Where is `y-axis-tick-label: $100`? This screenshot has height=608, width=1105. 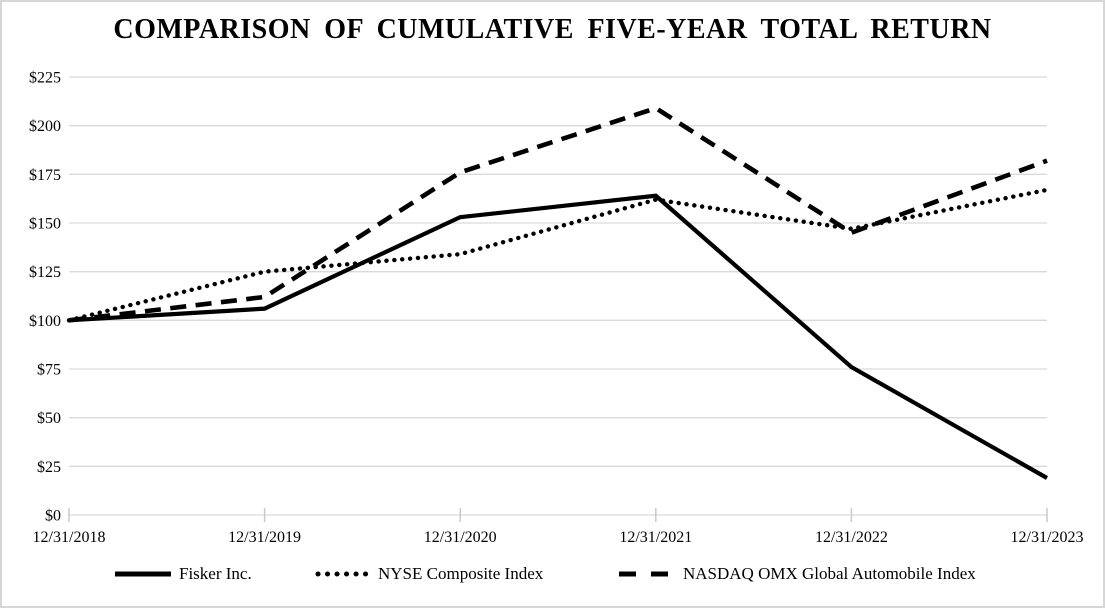 y-axis-tick-label: $100 is located at coordinates (45, 321).